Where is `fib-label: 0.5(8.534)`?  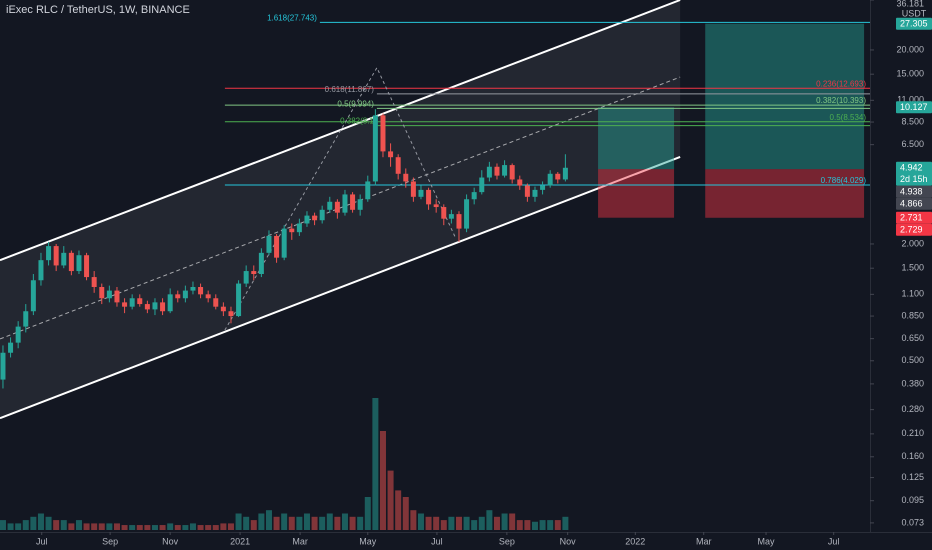 fib-label: 0.5(8.534) is located at coordinates (848, 117).